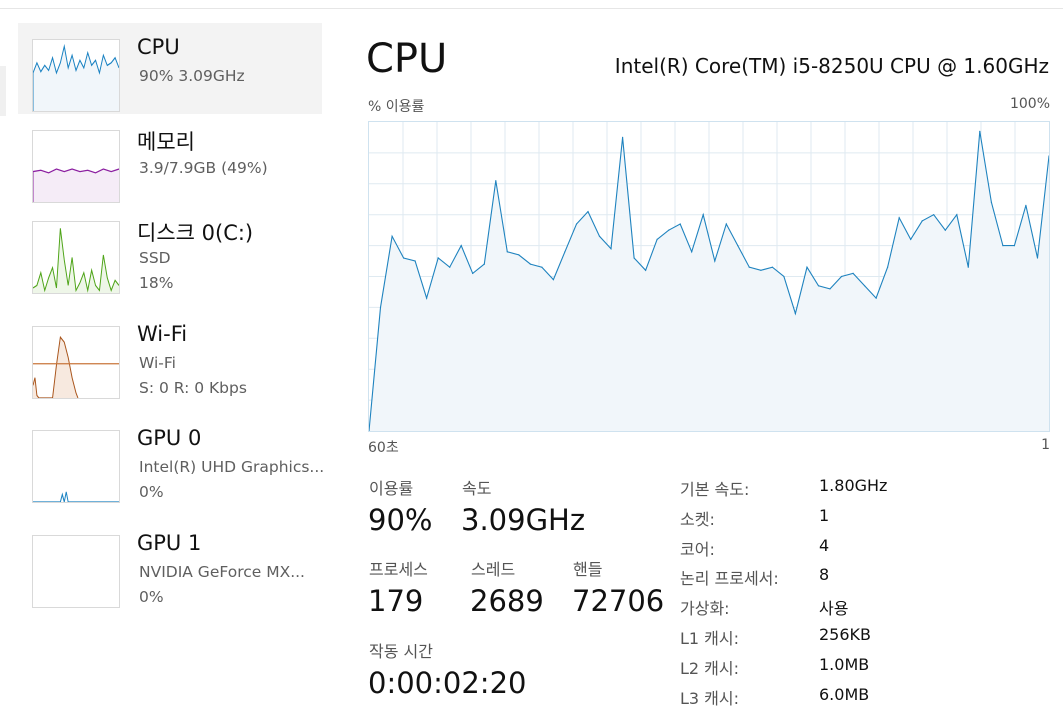 This screenshot has height=721, width=1063. I want to click on sidebar-wifi-line-1: Wi-Fi, so click(157, 363).